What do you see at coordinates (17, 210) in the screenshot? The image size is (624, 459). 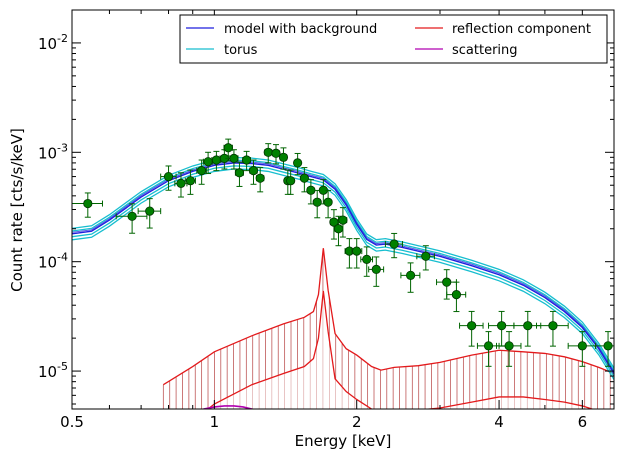 I see `y-axis-title: Count rate [cts/s/keV]` at bounding box center [17, 210].